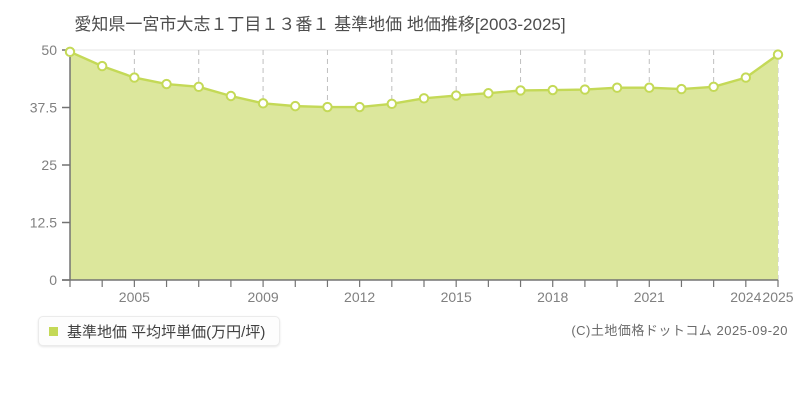  Describe the element at coordinates (552, 297) in the screenshot. I see `svg-text: 2018` at that location.